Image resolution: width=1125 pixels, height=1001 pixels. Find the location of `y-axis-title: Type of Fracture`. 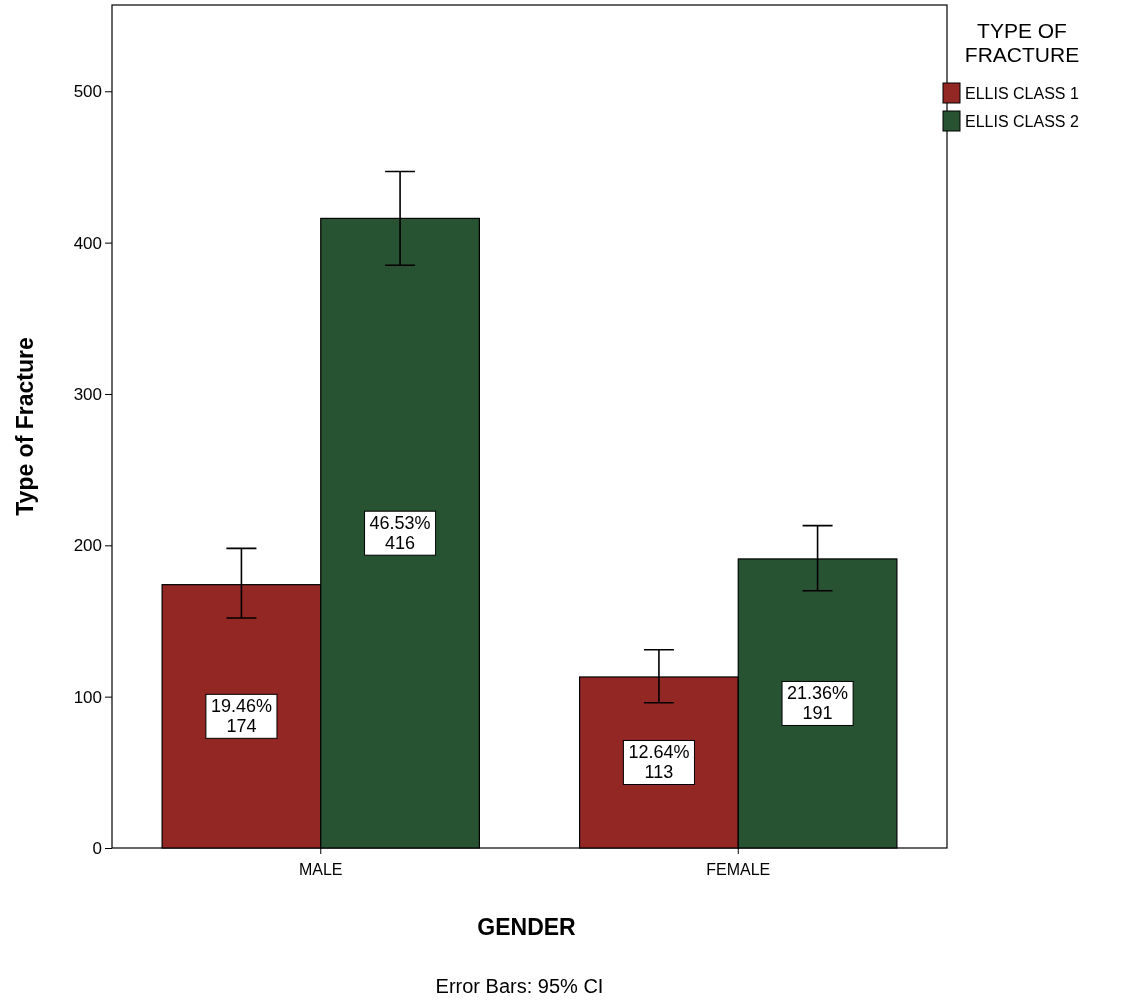

y-axis-title: Type of Fracture is located at coordinates (25, 426).